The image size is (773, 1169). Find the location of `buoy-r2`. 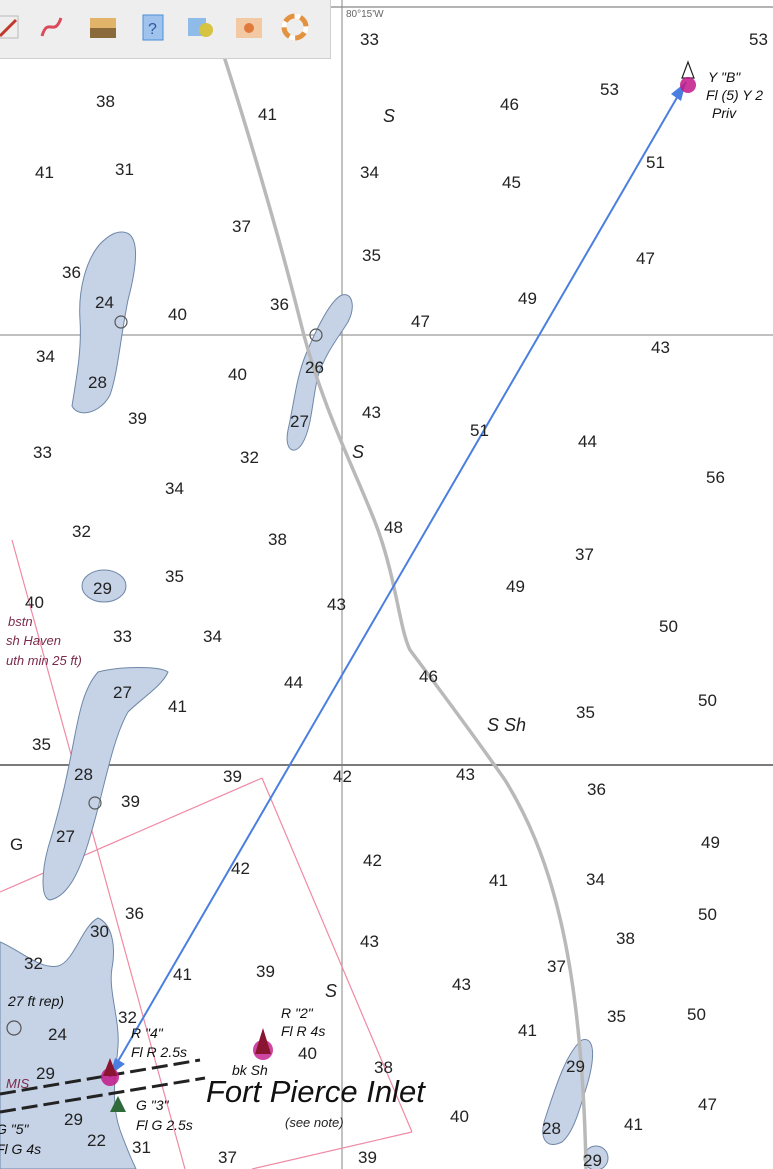

buoy-r2 is located at coordinates (263, 1044).